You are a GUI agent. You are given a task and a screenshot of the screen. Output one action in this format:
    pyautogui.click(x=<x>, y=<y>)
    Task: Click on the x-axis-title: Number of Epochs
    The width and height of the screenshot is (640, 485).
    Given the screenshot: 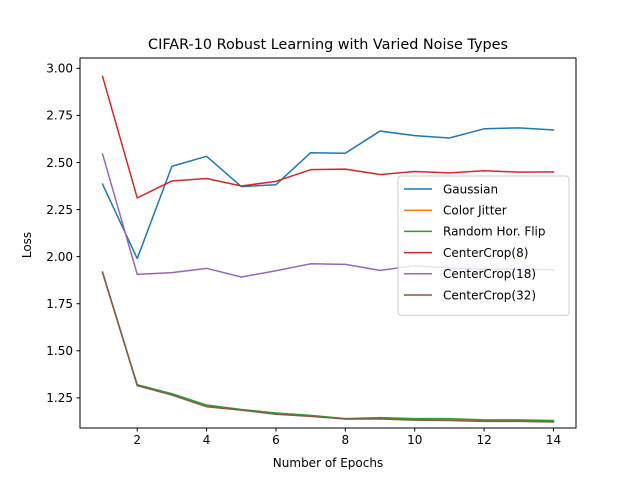 What is the action you would take?
    pyautogui.click(x=328, y=463)
    